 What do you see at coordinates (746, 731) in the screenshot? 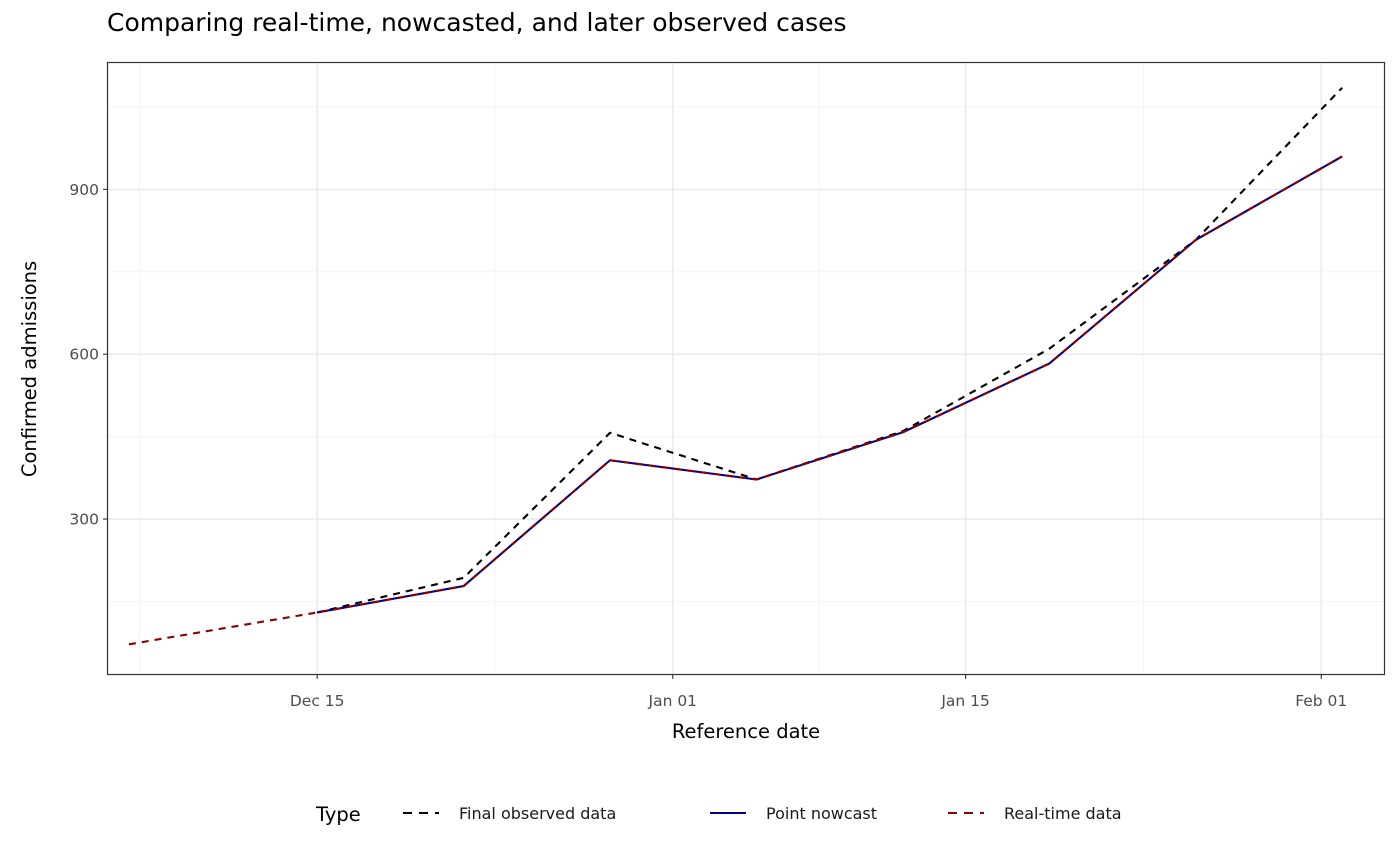
I see `x-axis-title: Reference date` at bounding box center [746, 731].